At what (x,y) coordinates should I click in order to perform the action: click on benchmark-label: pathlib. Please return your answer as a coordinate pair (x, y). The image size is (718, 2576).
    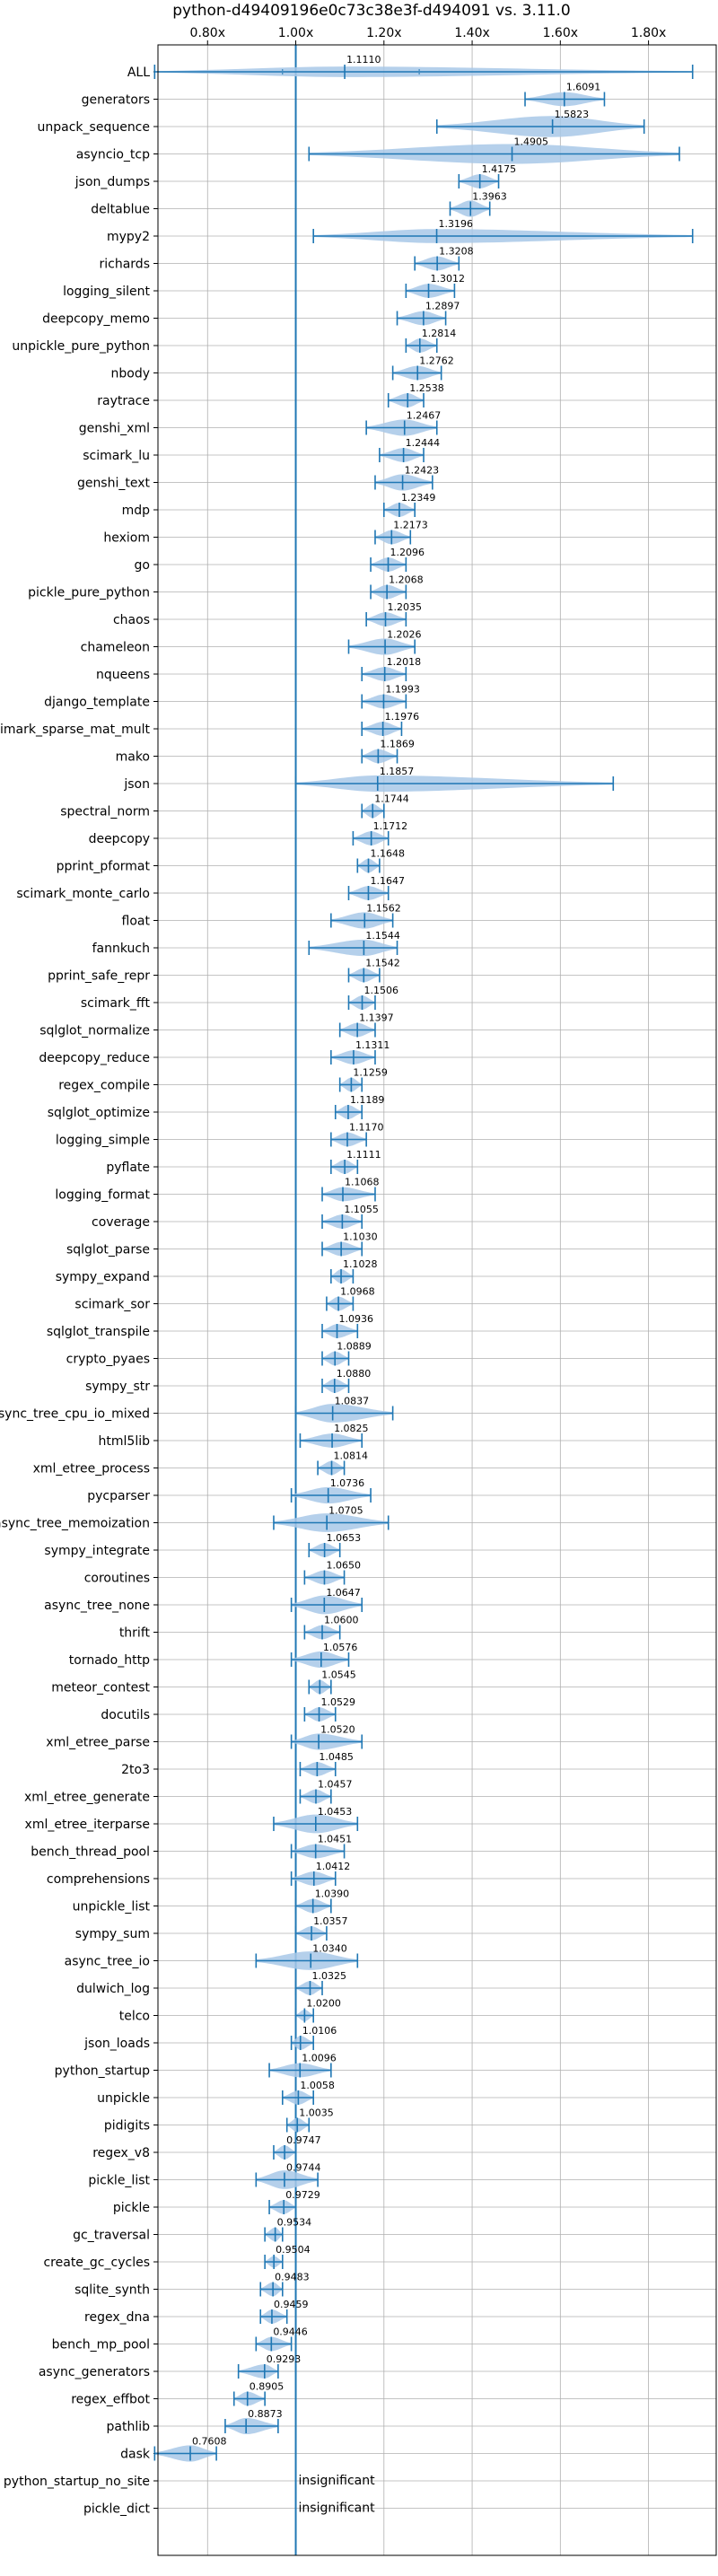
    Looking at the image, I should click on (129, 2427).